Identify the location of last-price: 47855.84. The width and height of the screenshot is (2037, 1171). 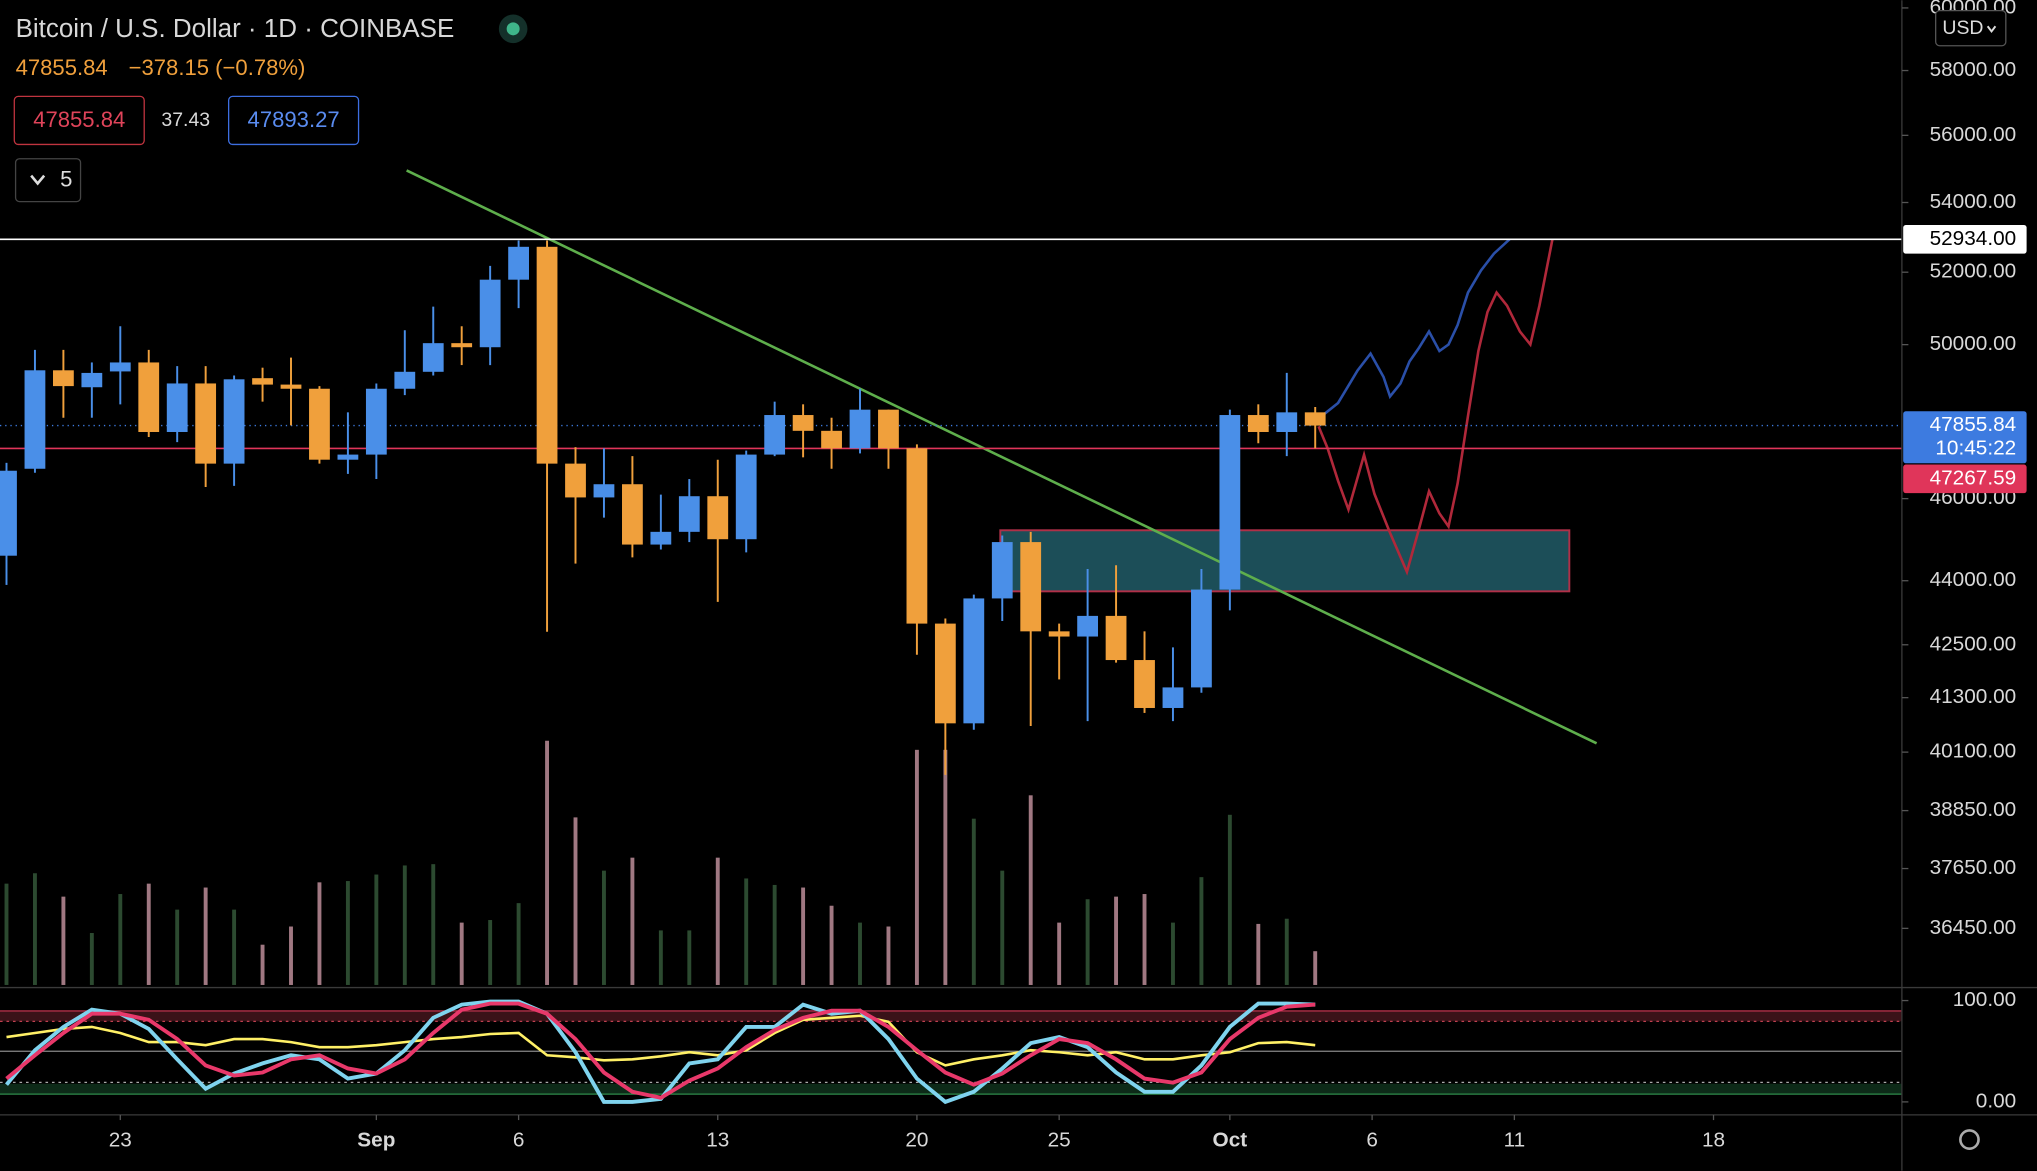
(62, 67).